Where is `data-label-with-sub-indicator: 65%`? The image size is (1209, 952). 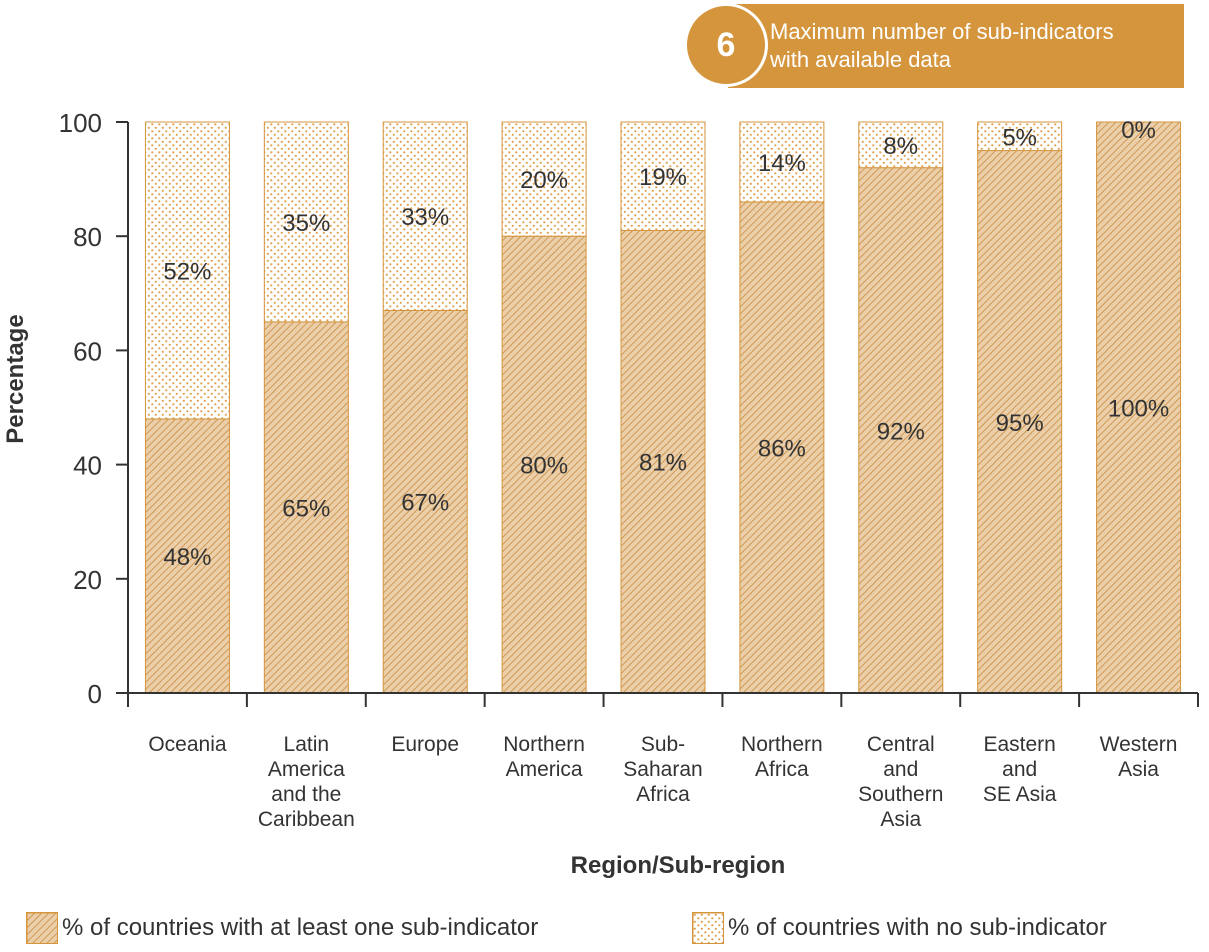 data-label-with-sub-indicator: 65% is located at coordinates (306, 508).